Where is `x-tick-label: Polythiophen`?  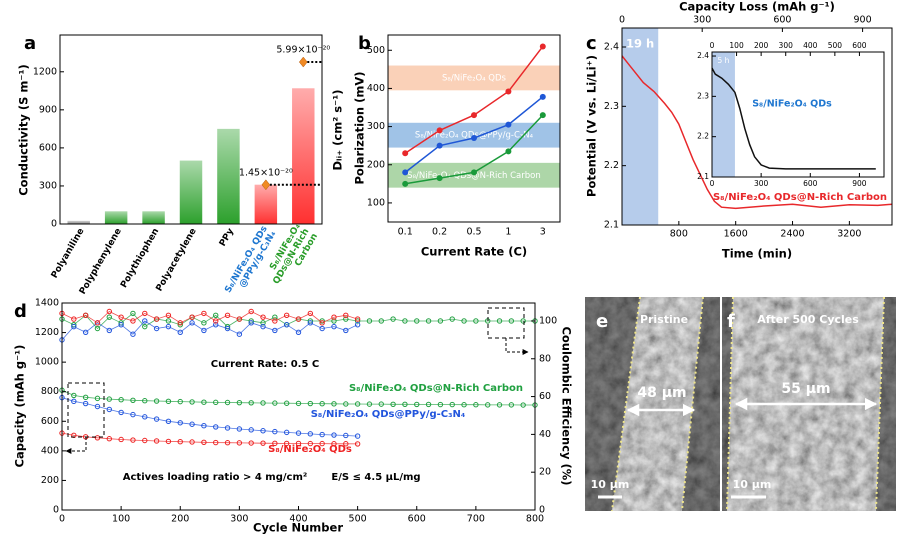 x-tick-label: Polythiophen is located at coordinates (140, 258).